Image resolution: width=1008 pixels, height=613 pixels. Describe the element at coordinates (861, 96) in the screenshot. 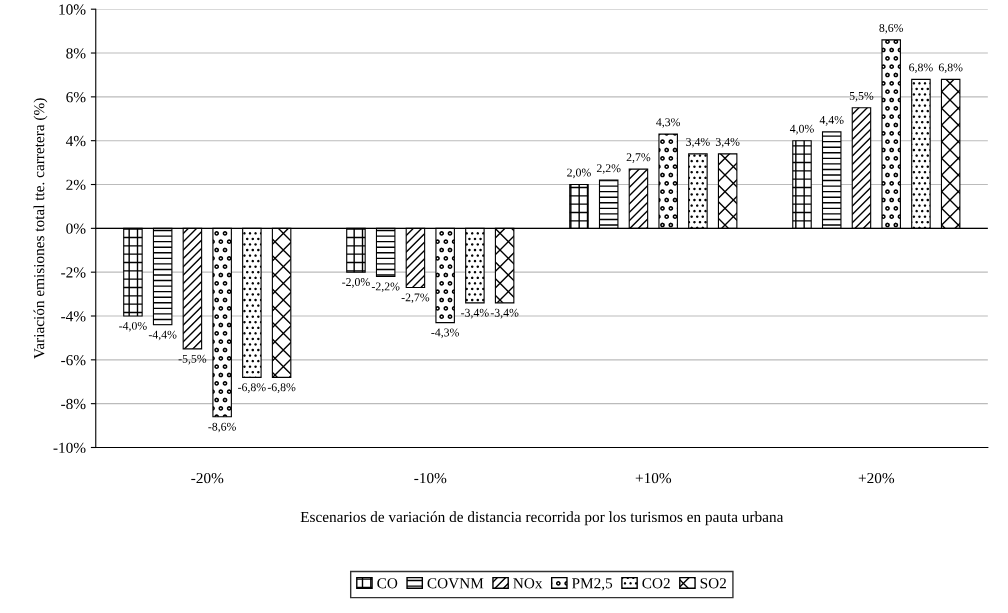

I see `data-label: 5,5%` at that location.